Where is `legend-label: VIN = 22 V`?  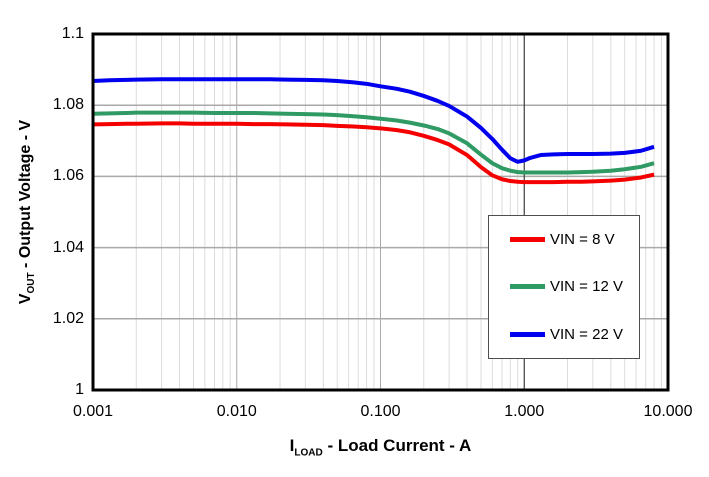
legend-label: VIN = 22 V is located at coordinates (586, 334).